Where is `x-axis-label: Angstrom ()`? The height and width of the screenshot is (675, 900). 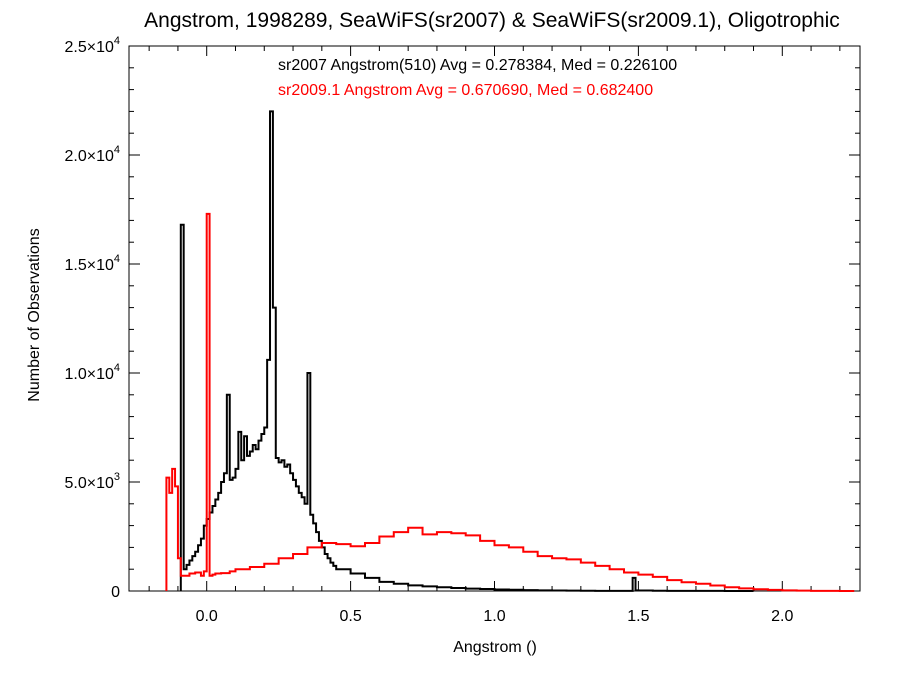 x-axis-label: Angstrom () is located at coordinates (495, 647).